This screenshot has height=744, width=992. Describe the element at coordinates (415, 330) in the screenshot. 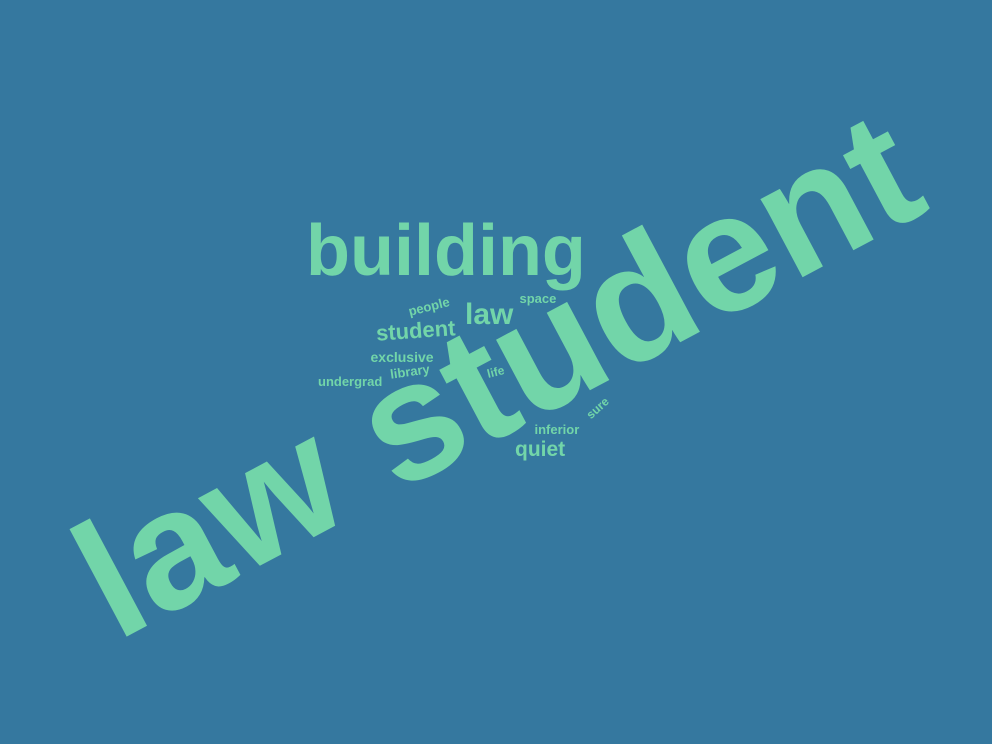

I see `word-student: student` at that location.